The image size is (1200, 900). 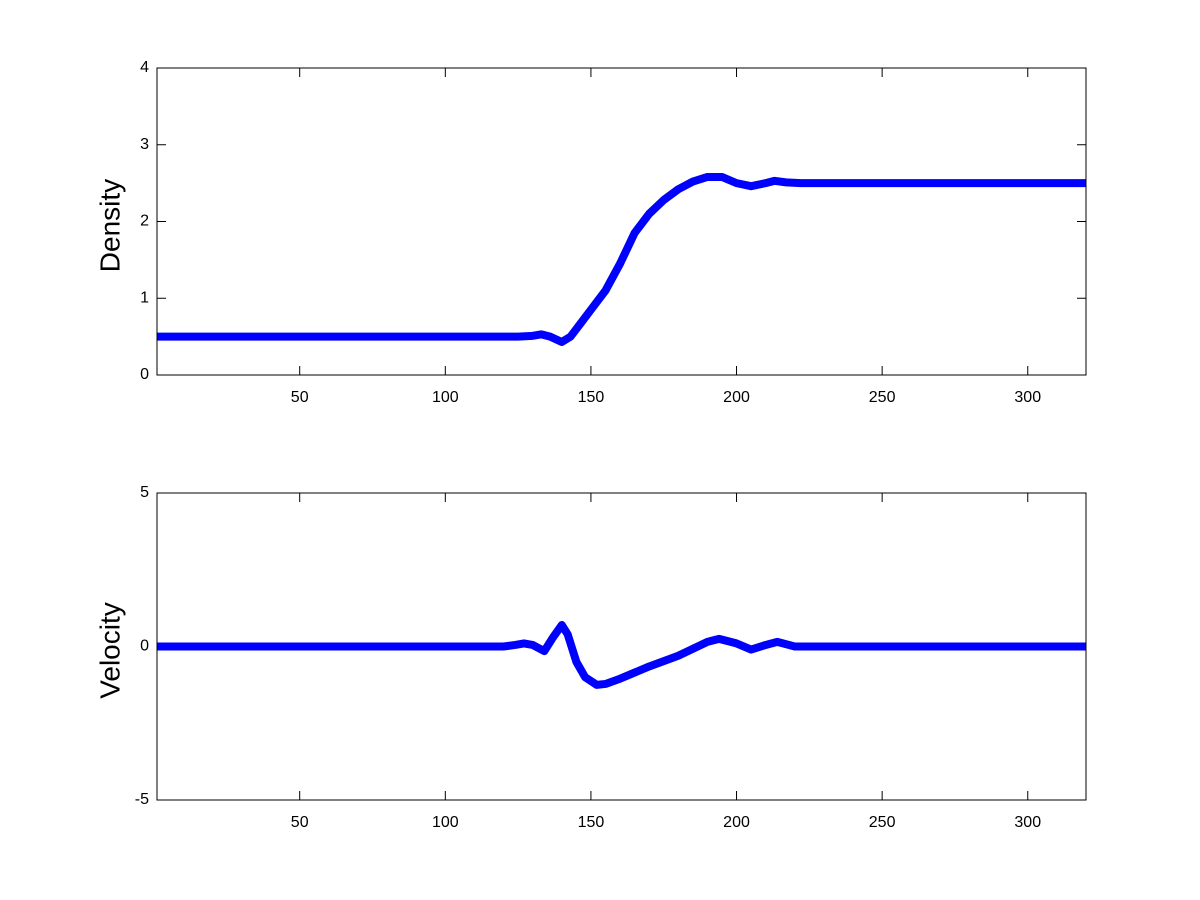 I want to click on y-tick-label: 3, so click(x=144, y=144).